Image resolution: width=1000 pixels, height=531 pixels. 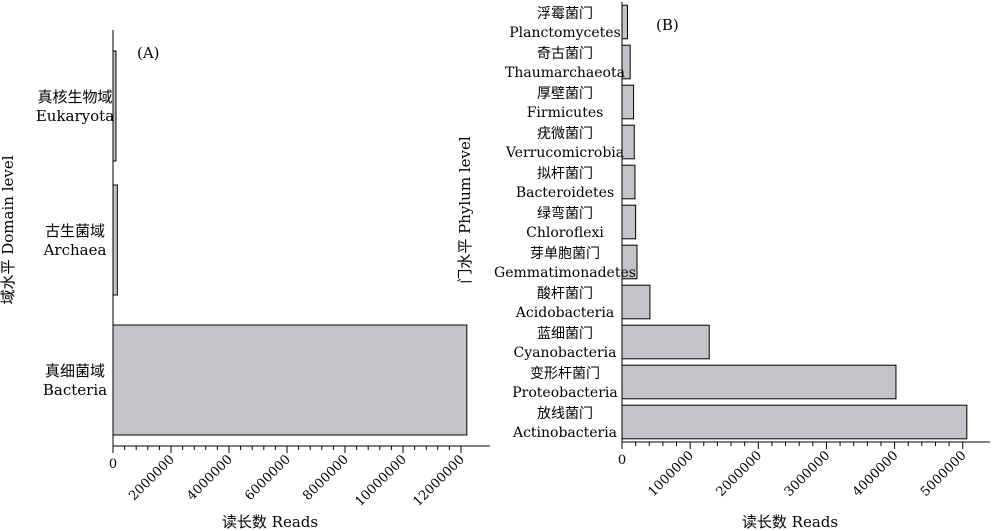 What do you see at coordinates (564, 153) in the screenshot?
I see `panel-b-category-label-en: Verrucomicrobia` at bounding box center [564, 153].